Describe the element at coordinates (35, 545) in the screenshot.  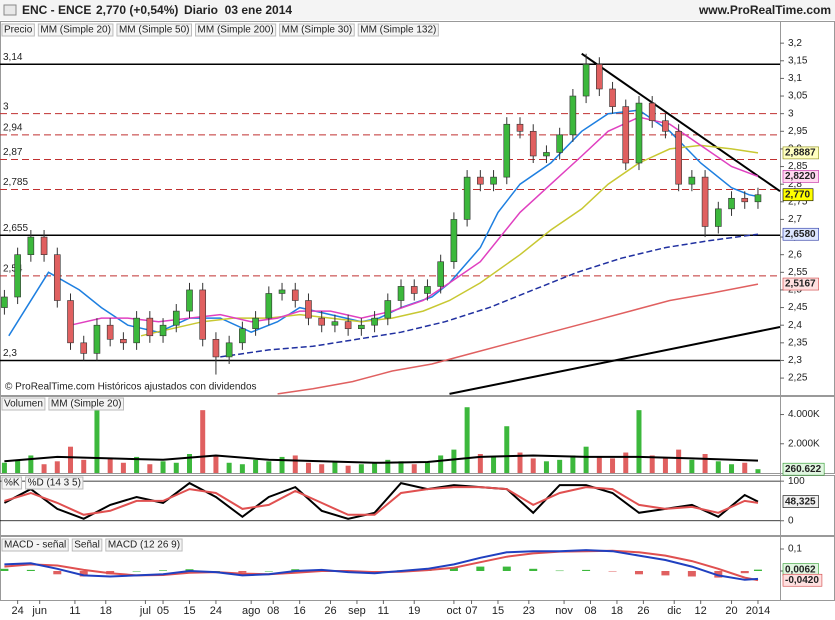
I see `legend-entry: MACD - señal` at that location.